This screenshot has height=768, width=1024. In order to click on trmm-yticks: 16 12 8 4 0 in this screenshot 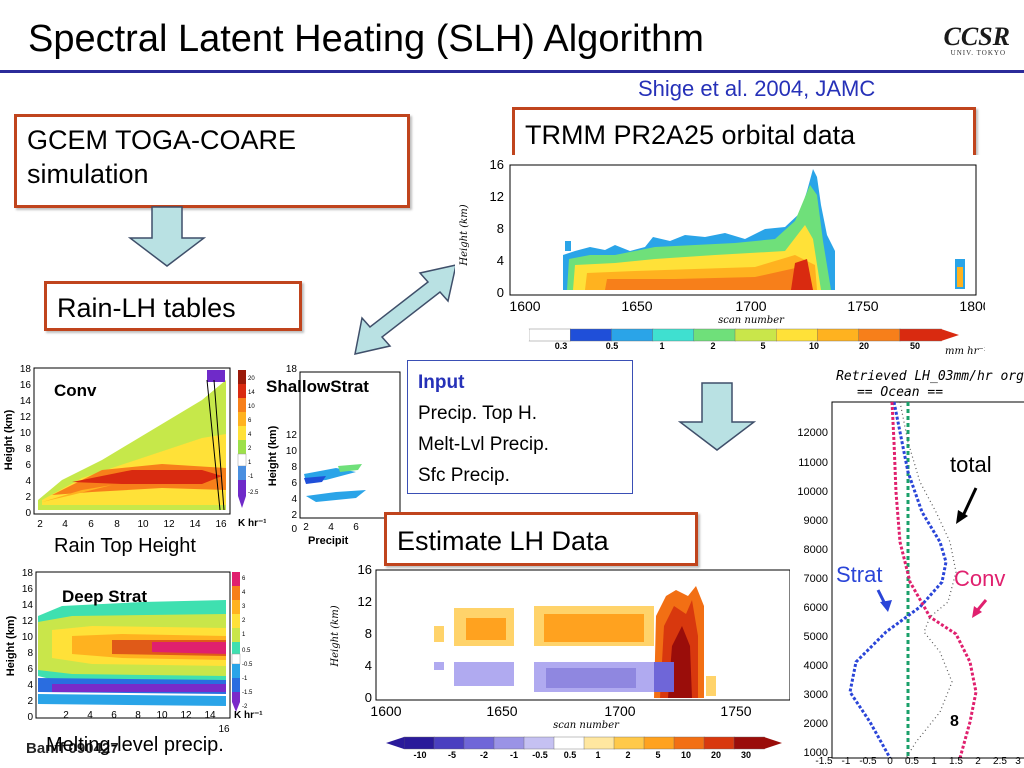, I will do `click(497, 228)`.